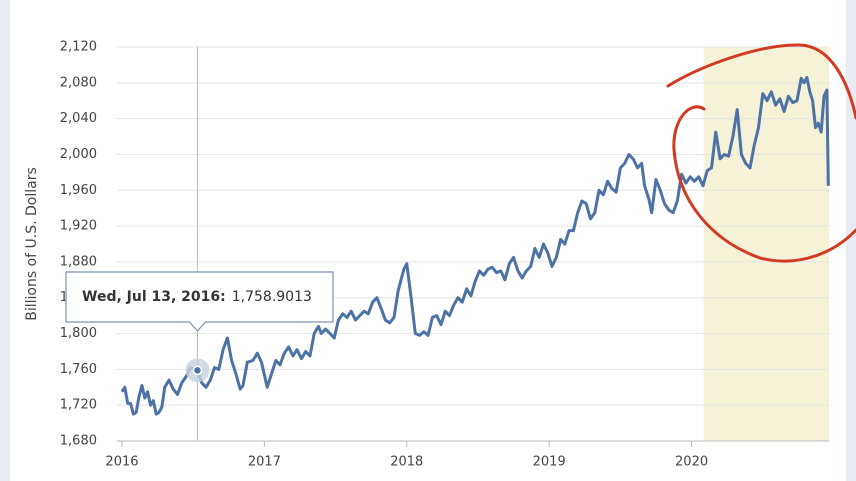 Image resolution: width=856 pixels, height=481 pixels. Describe the element at coordinates (78, 405) in the screenshot. I see `y-tick-label: 1,720` at that location.